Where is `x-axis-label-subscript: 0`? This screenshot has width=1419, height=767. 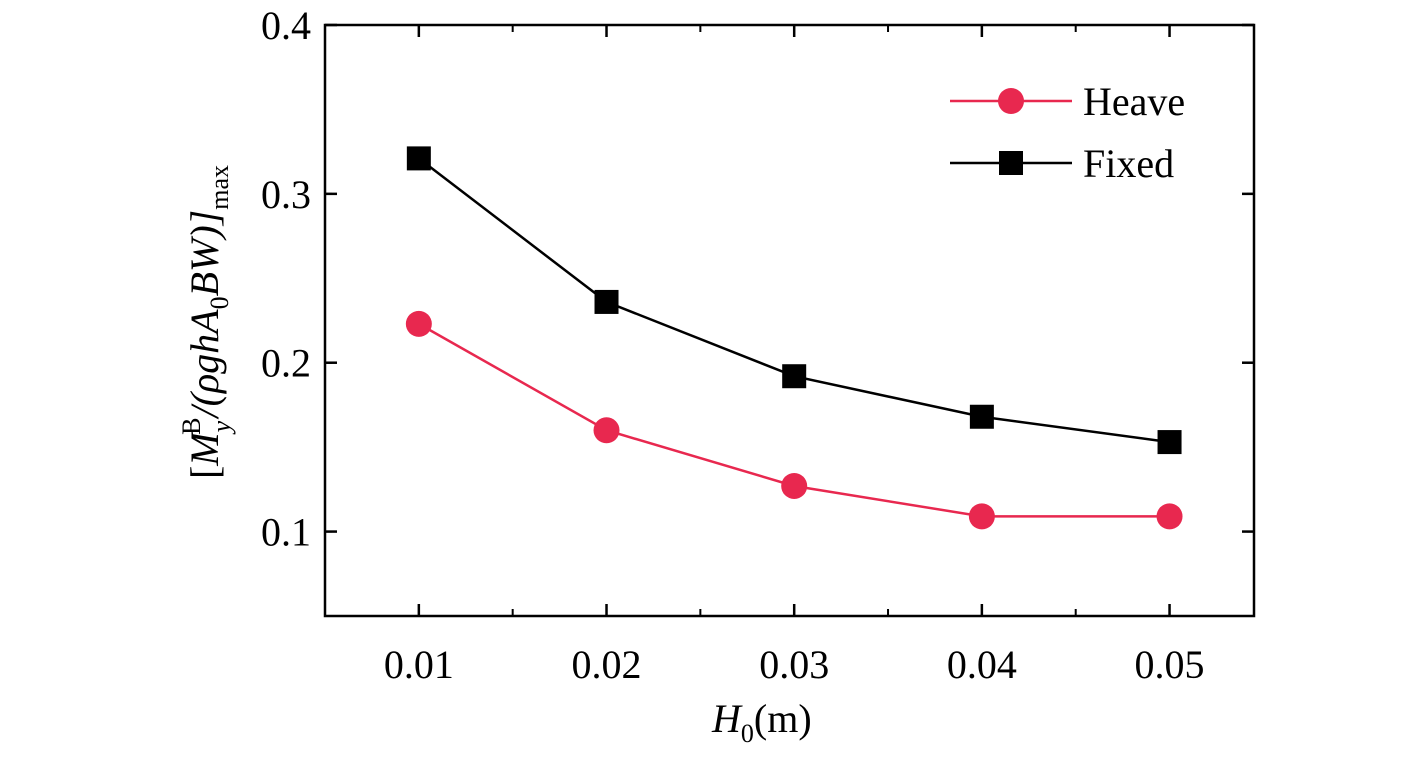
x-axis-label-subscript: 0 is located at coordinates (747, 733).